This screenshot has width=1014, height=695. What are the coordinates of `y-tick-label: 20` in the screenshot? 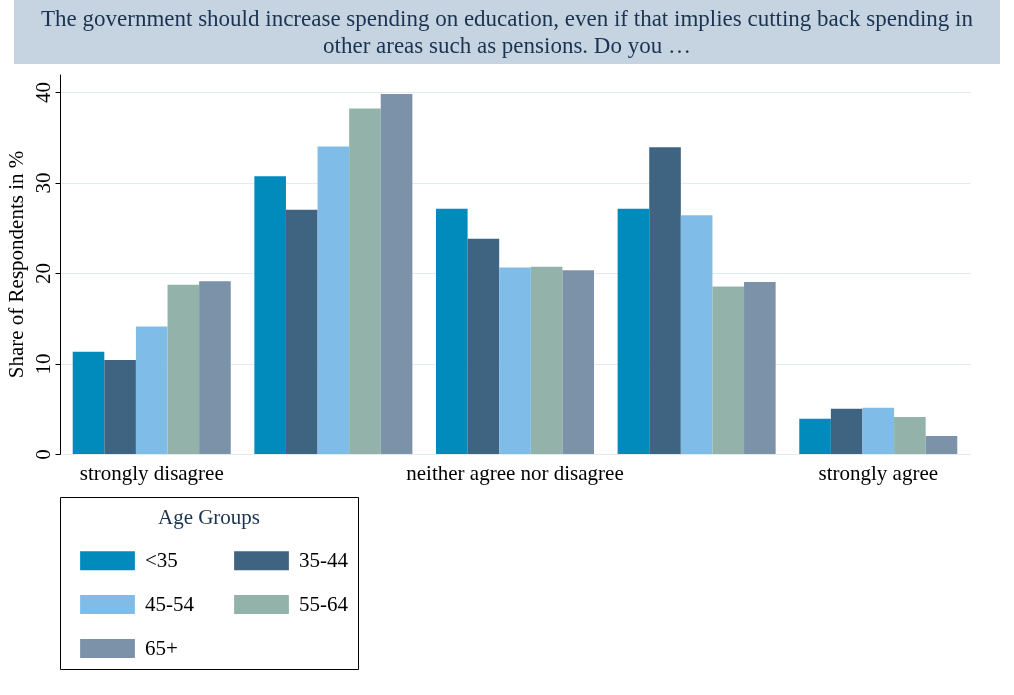 It's located at (42, 274).